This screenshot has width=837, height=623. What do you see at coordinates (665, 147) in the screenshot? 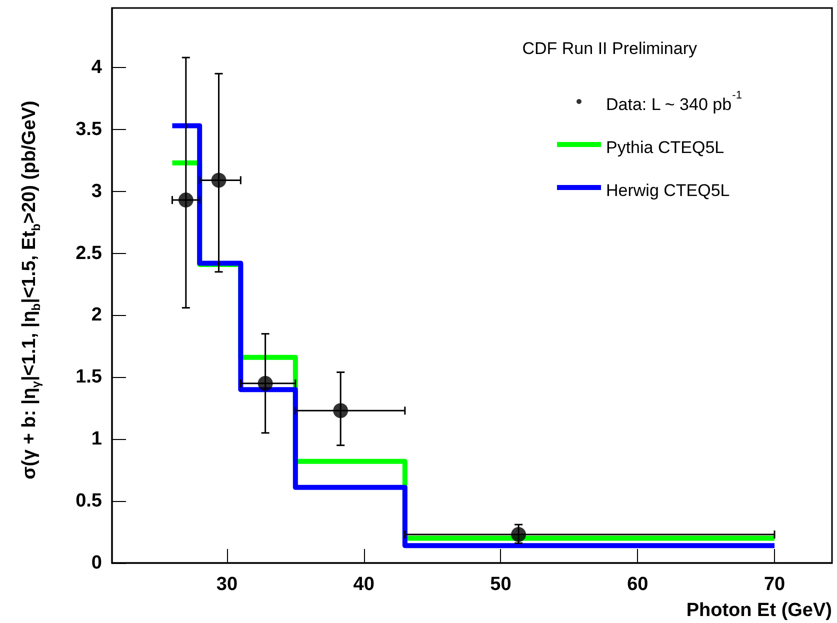
I see `legend-label: Pythia CTEQ5L` at bounding box center [665, 147].